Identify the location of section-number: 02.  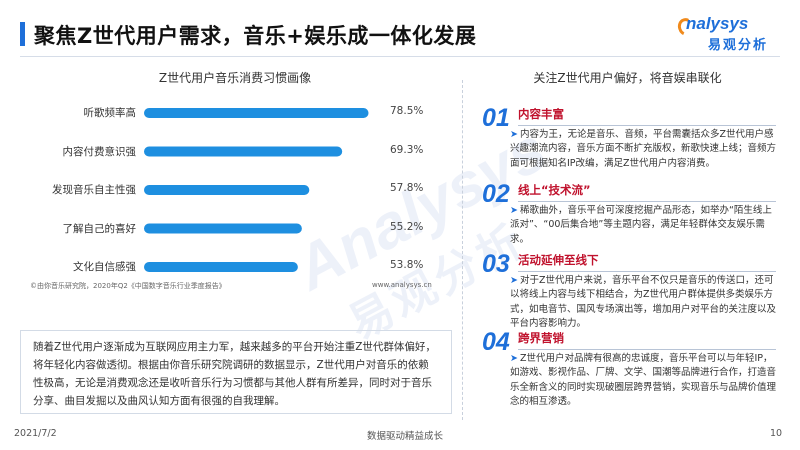
(496, 194).